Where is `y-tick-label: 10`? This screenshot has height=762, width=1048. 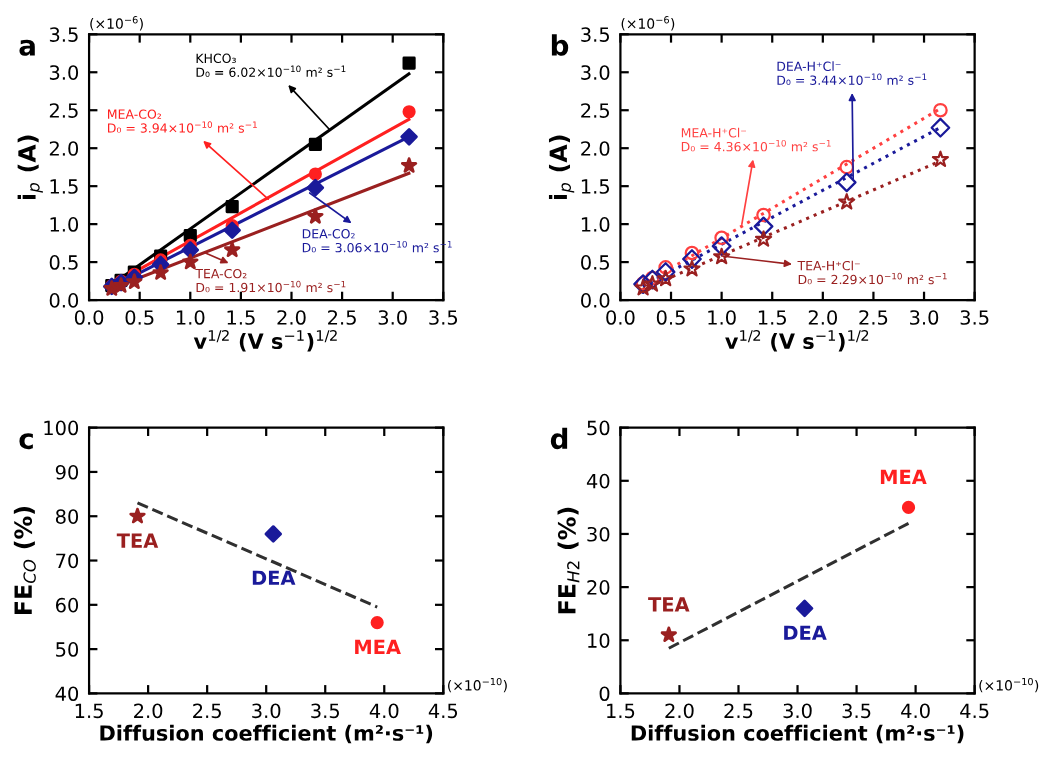
y-tick-label: 10 is located at coordinates (599, 640).